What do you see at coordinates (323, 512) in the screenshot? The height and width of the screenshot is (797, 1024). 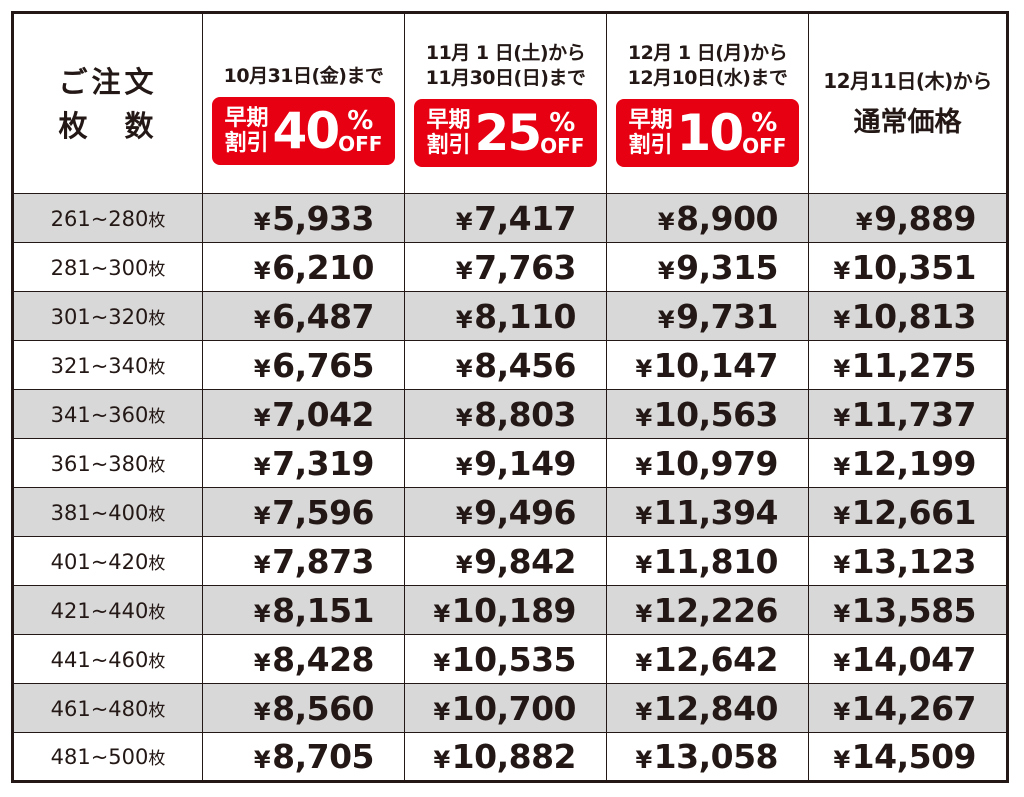 I see `price-value: 7,596` at bounding box center [323, 512].